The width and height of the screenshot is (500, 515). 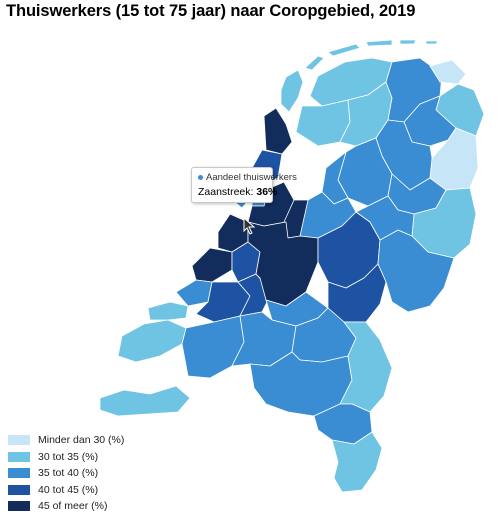 I want to click on region-kop-van-noord-holland, so click(x=278, y=131).